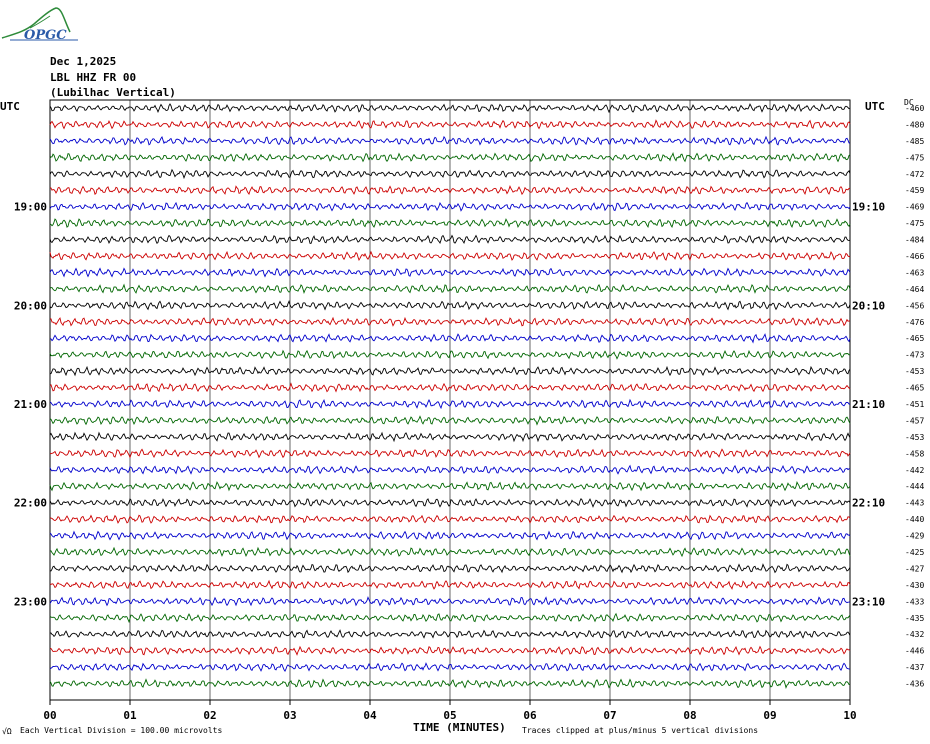  What do you see at coordinates (7, 731) in the screenshot?
I see `footer-mark: √Ω` at bounding box center [7, 731].